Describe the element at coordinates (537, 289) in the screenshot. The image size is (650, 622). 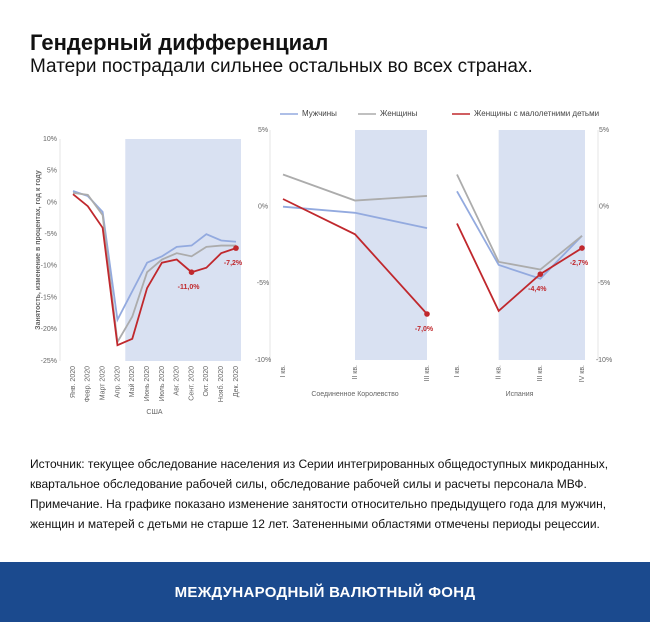
I see `data-label: -4,4%` at that location.